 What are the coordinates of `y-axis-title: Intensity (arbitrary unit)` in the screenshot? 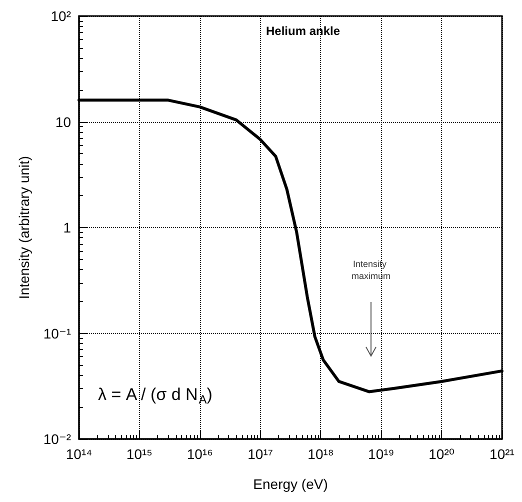 It's located at (24, 228).